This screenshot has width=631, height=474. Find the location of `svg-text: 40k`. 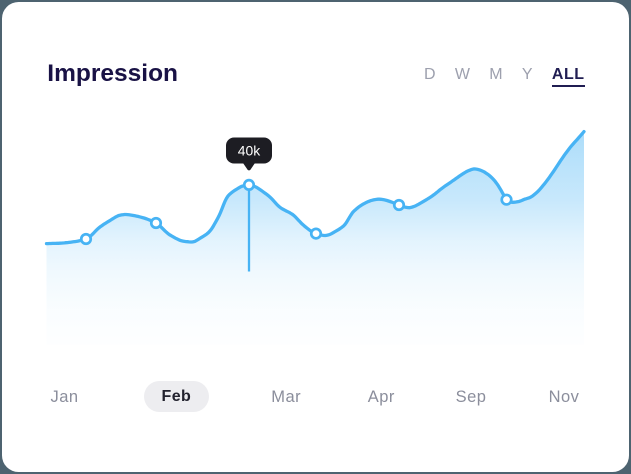

svg-text: 40k is located at coordinates (249, 151).